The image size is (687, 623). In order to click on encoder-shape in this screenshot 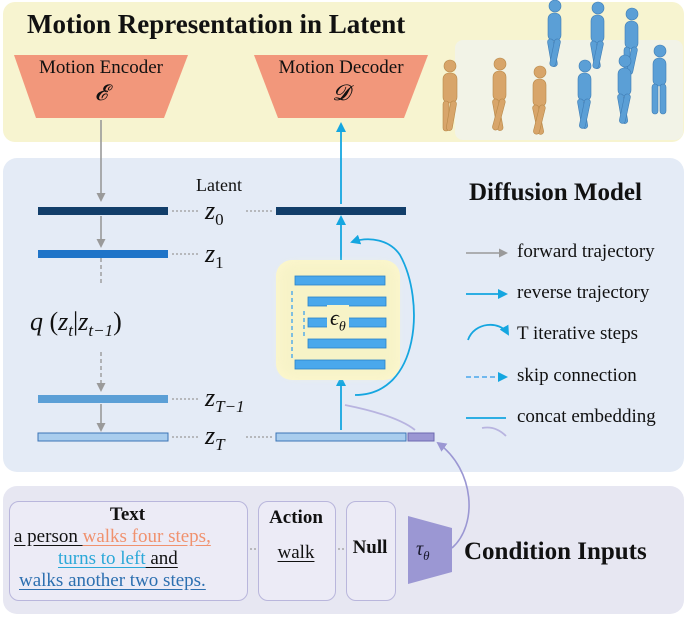, I will do `click(101, 86)`.